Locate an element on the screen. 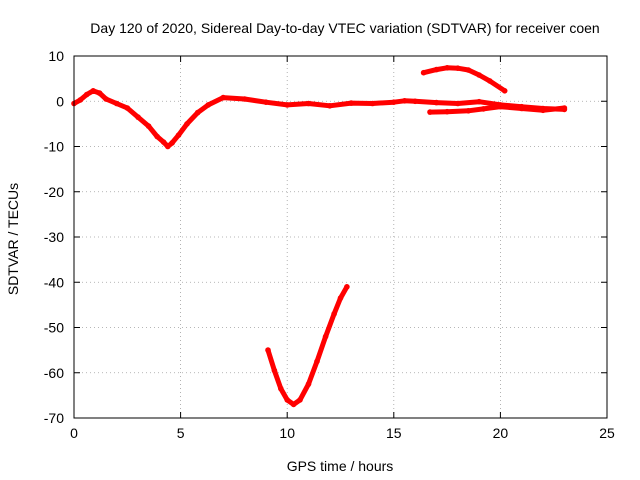  y-tick-label: -10 is located at coordinates (54, 147).